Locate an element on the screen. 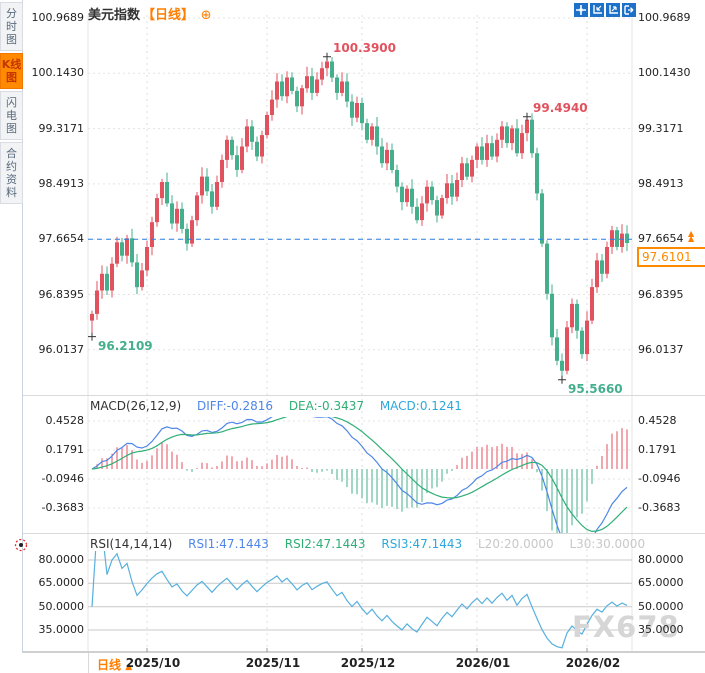  zoom-in-icon is located at coordinates (613, 10).